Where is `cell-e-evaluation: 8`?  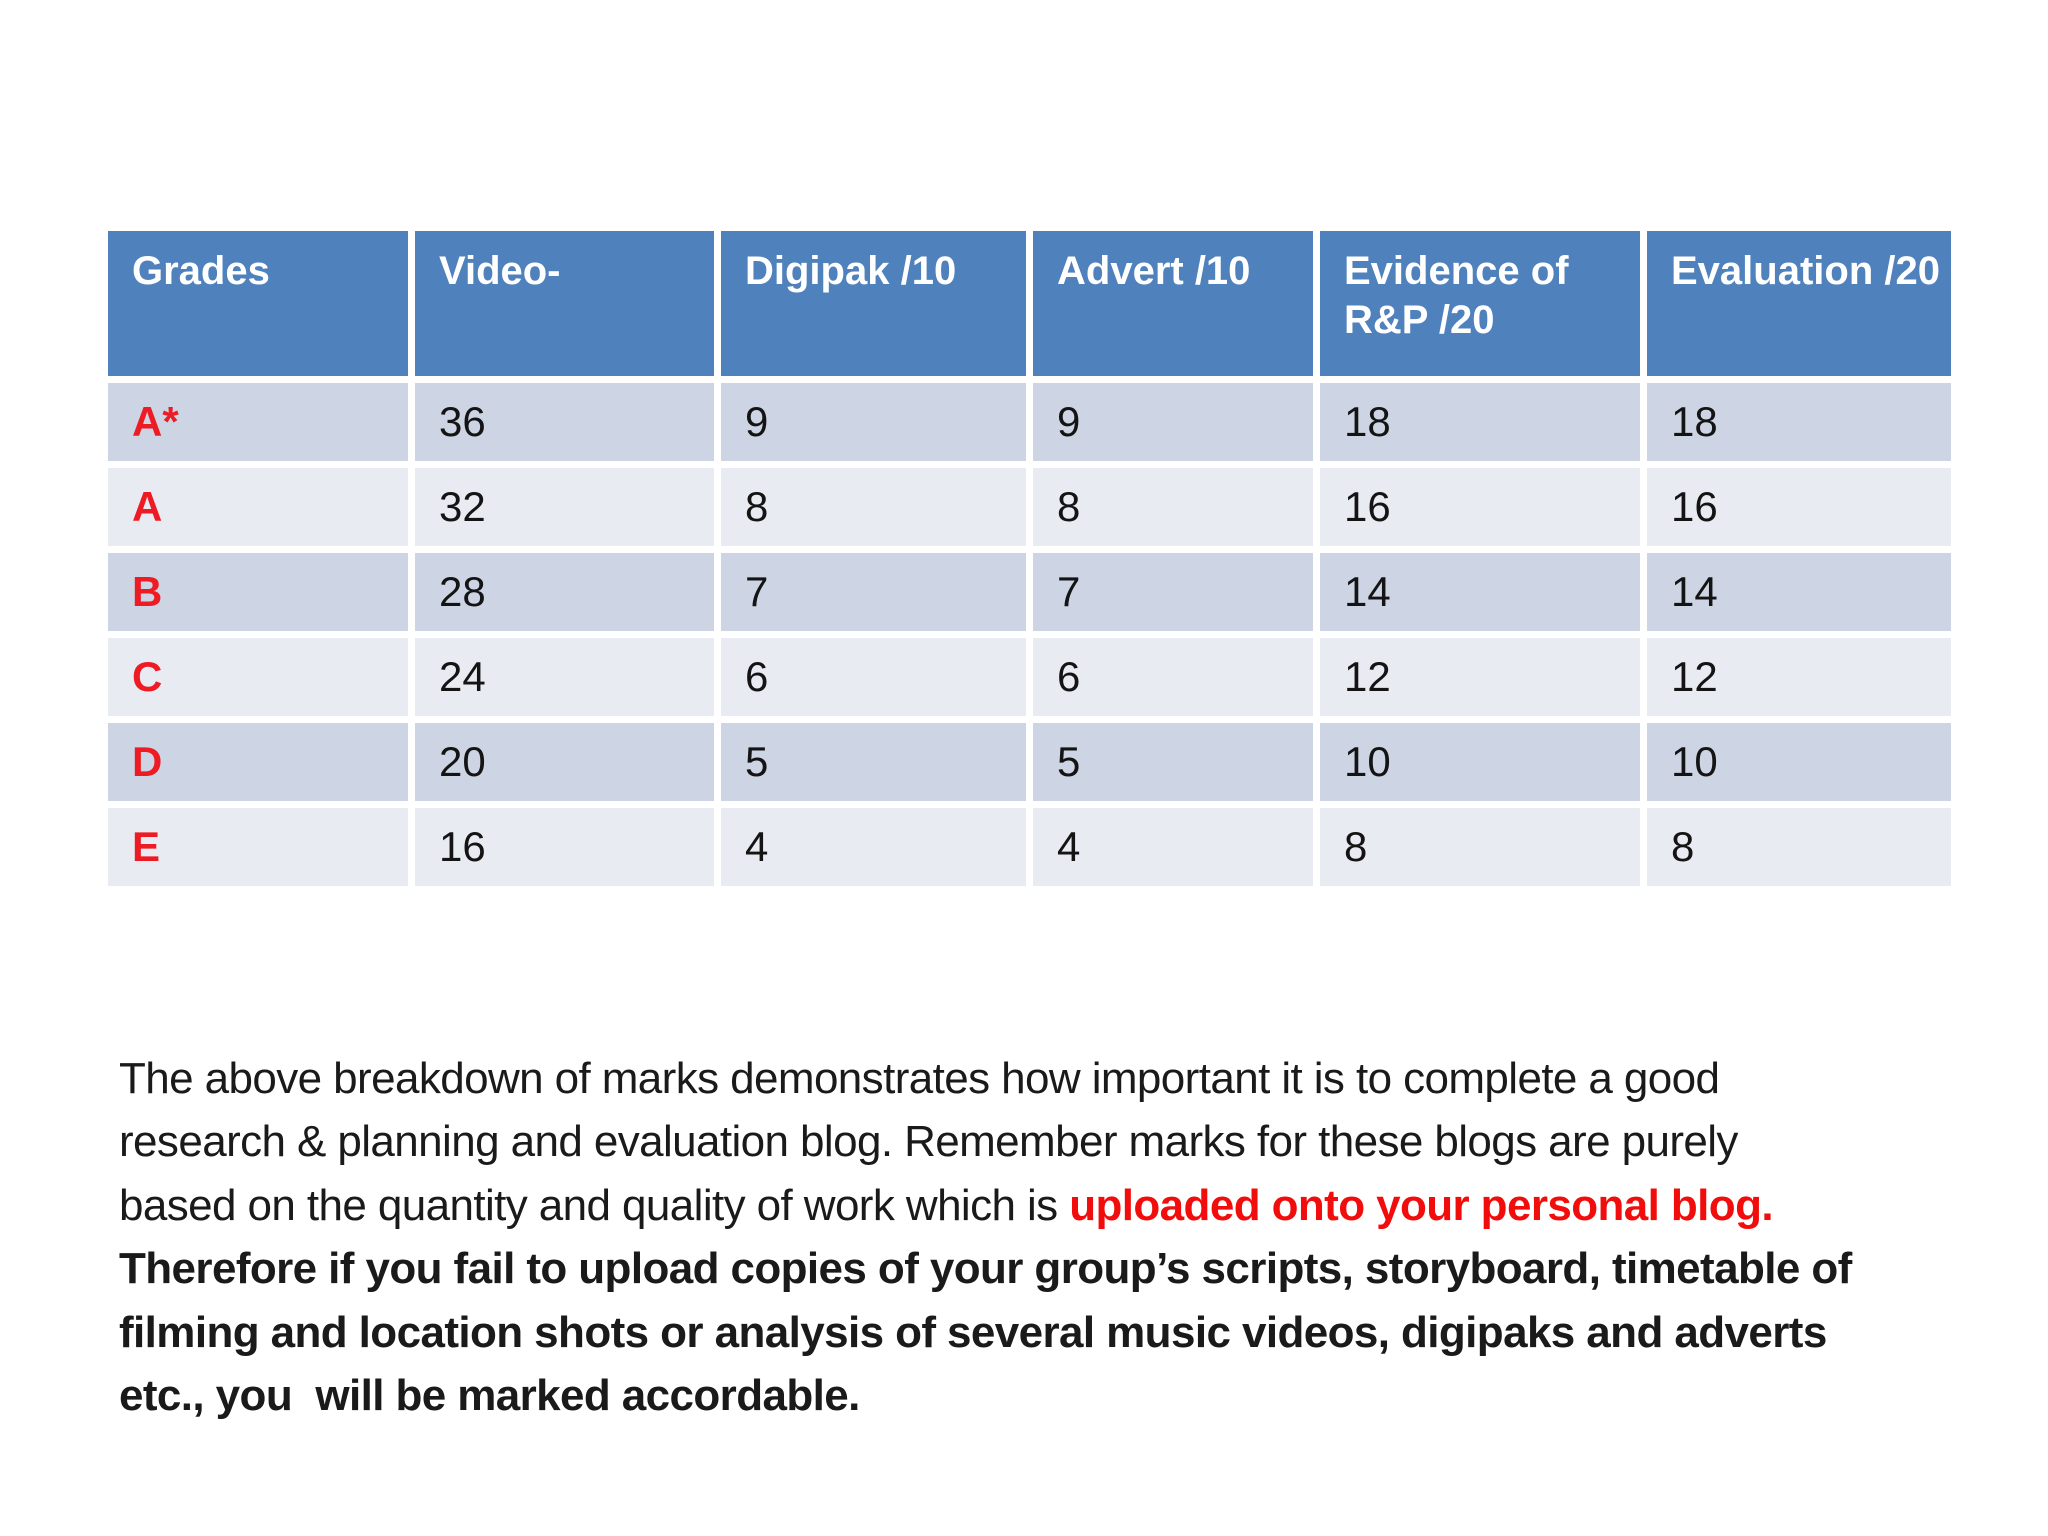 cell-e-evaluation: 8 is located at coordinates (1799, 847).